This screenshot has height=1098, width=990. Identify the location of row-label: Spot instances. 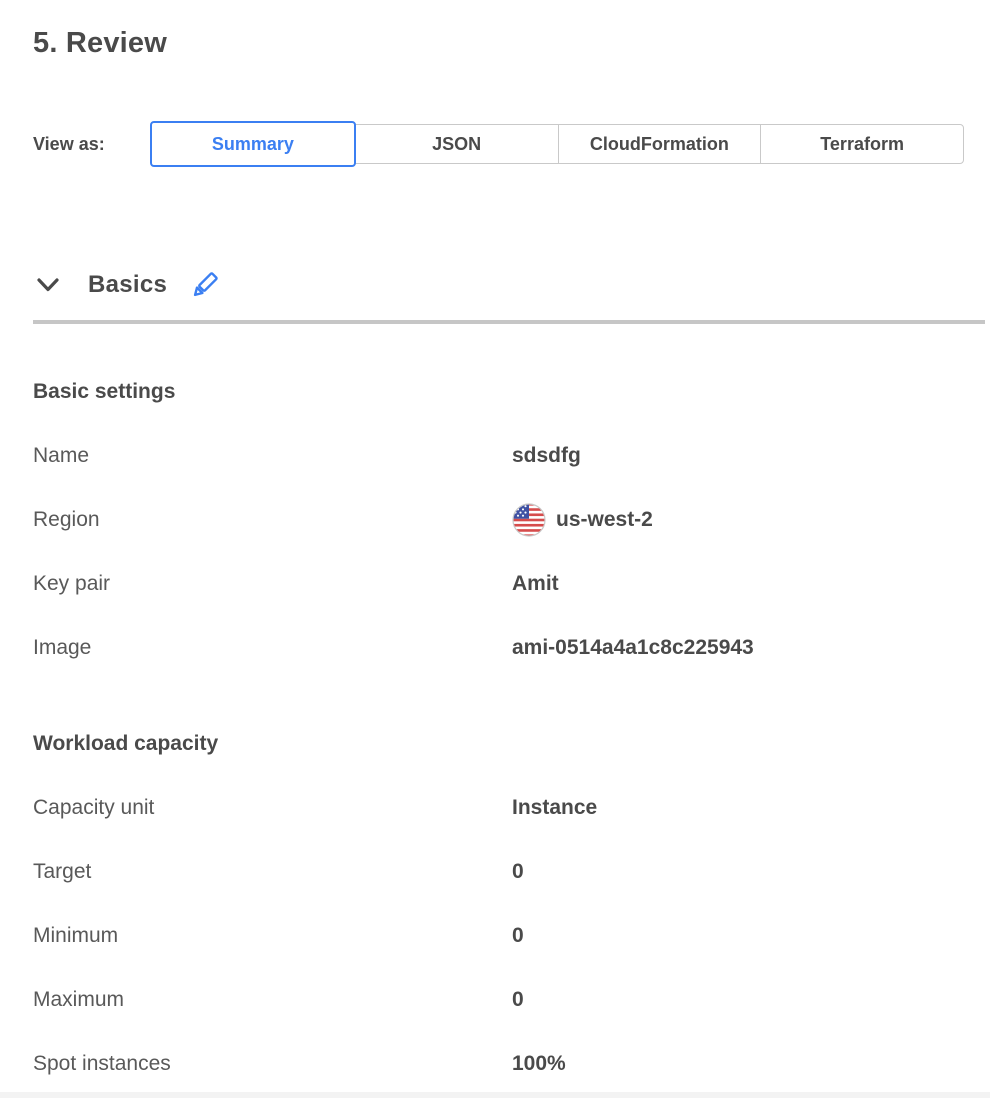
(102, 1063).